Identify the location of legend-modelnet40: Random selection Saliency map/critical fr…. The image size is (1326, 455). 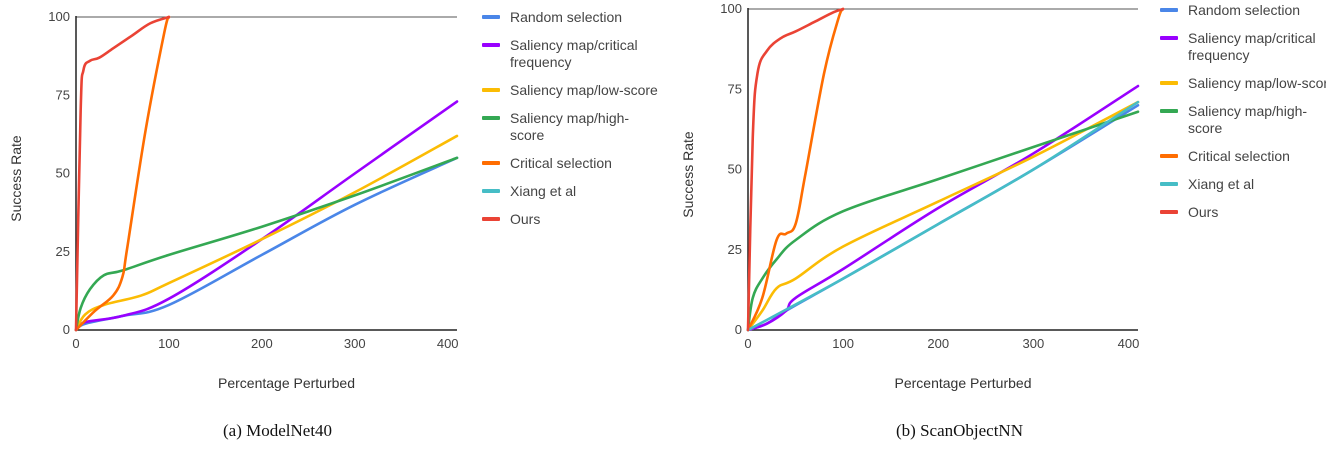
(571, 124).